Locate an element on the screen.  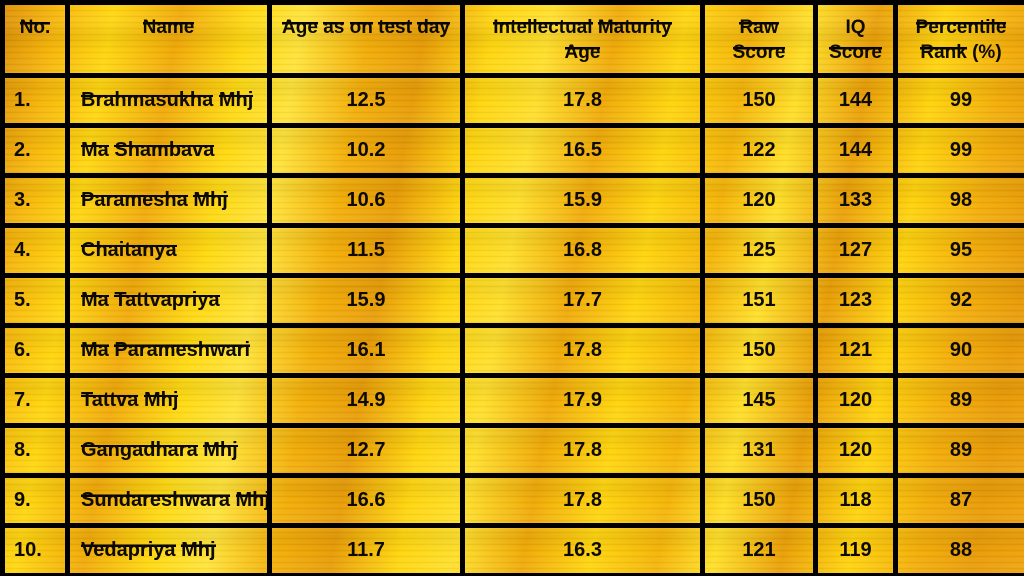
value-cell: 98 is located at coordinates (958, 200).